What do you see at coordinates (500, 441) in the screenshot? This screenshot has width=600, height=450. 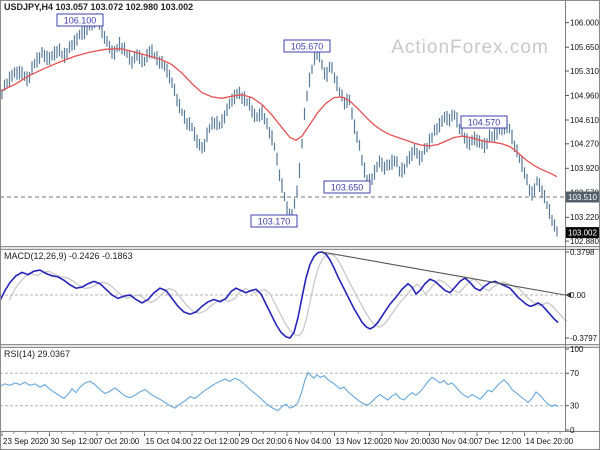 I see `x-axis-tick: 7 Dec 12:00` at bounding box center [500, 441].